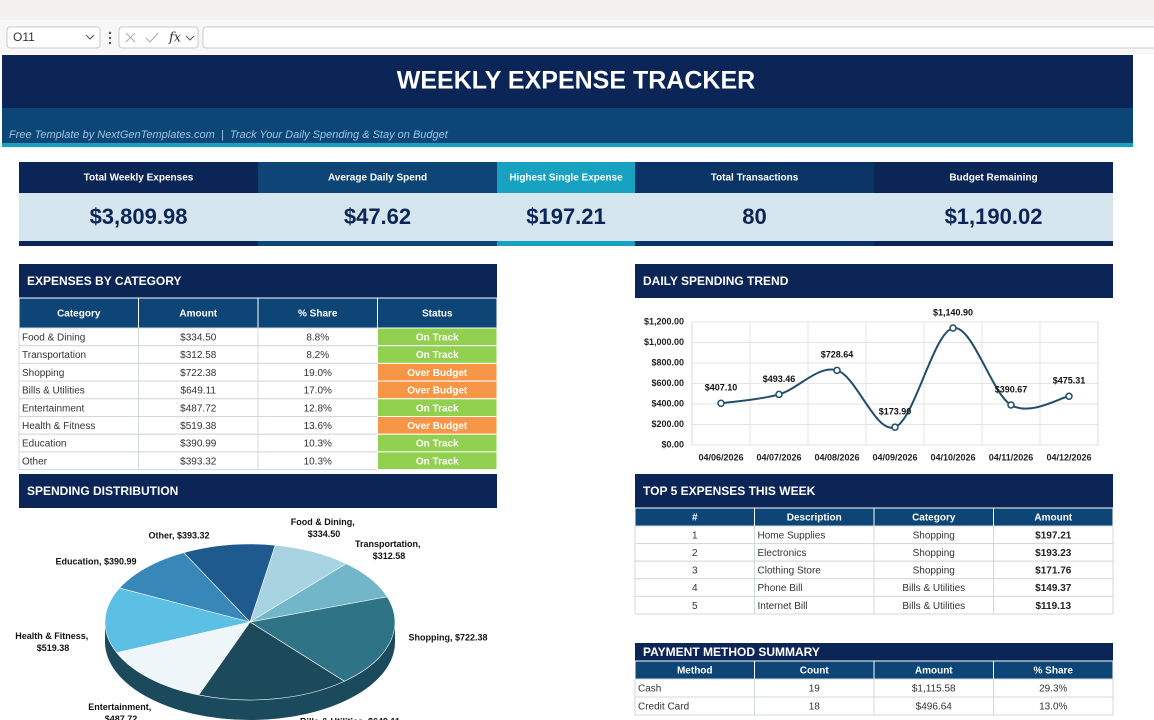  What do you see at coordinates (318, 426) in the screenshot?
I see `table-cell-text: 13.6%` at bounding box center [318, 426].